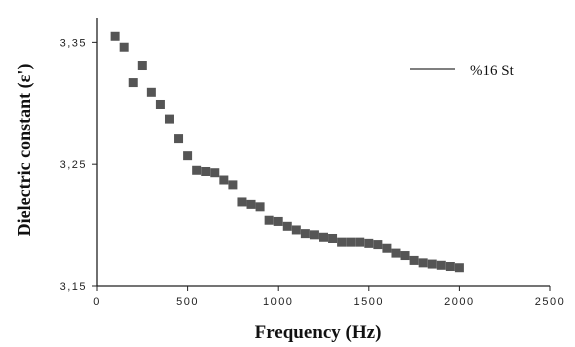 The height and width of the screenshot is (347, 575). What do you see at coordinates (73, 43) in the screenshot?
I see `y-tick-label: 3,35` at bounding box center [73, 43].